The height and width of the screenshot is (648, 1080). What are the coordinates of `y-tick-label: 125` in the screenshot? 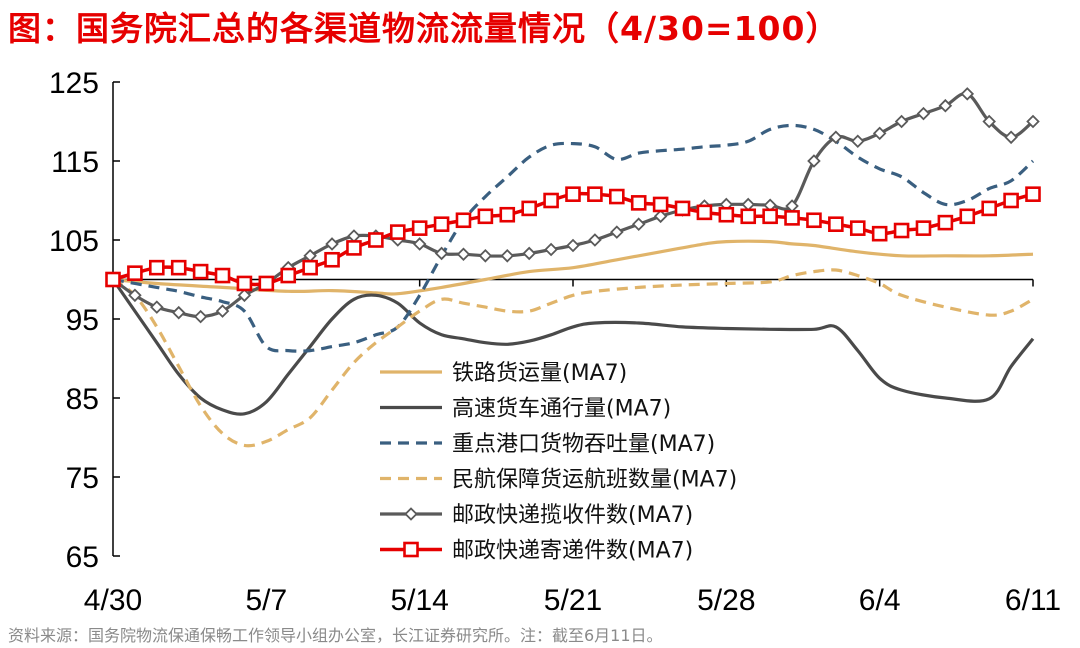 It's located at (74, 83).